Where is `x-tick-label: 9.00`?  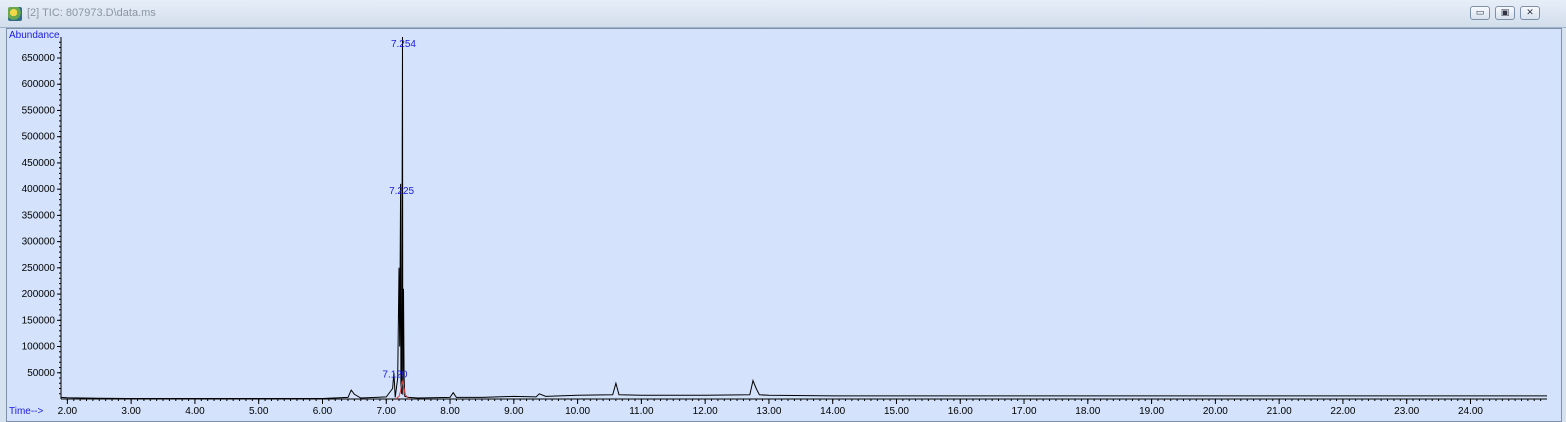
x-tick-label: 9.00 is located at coordinates (514, 411).